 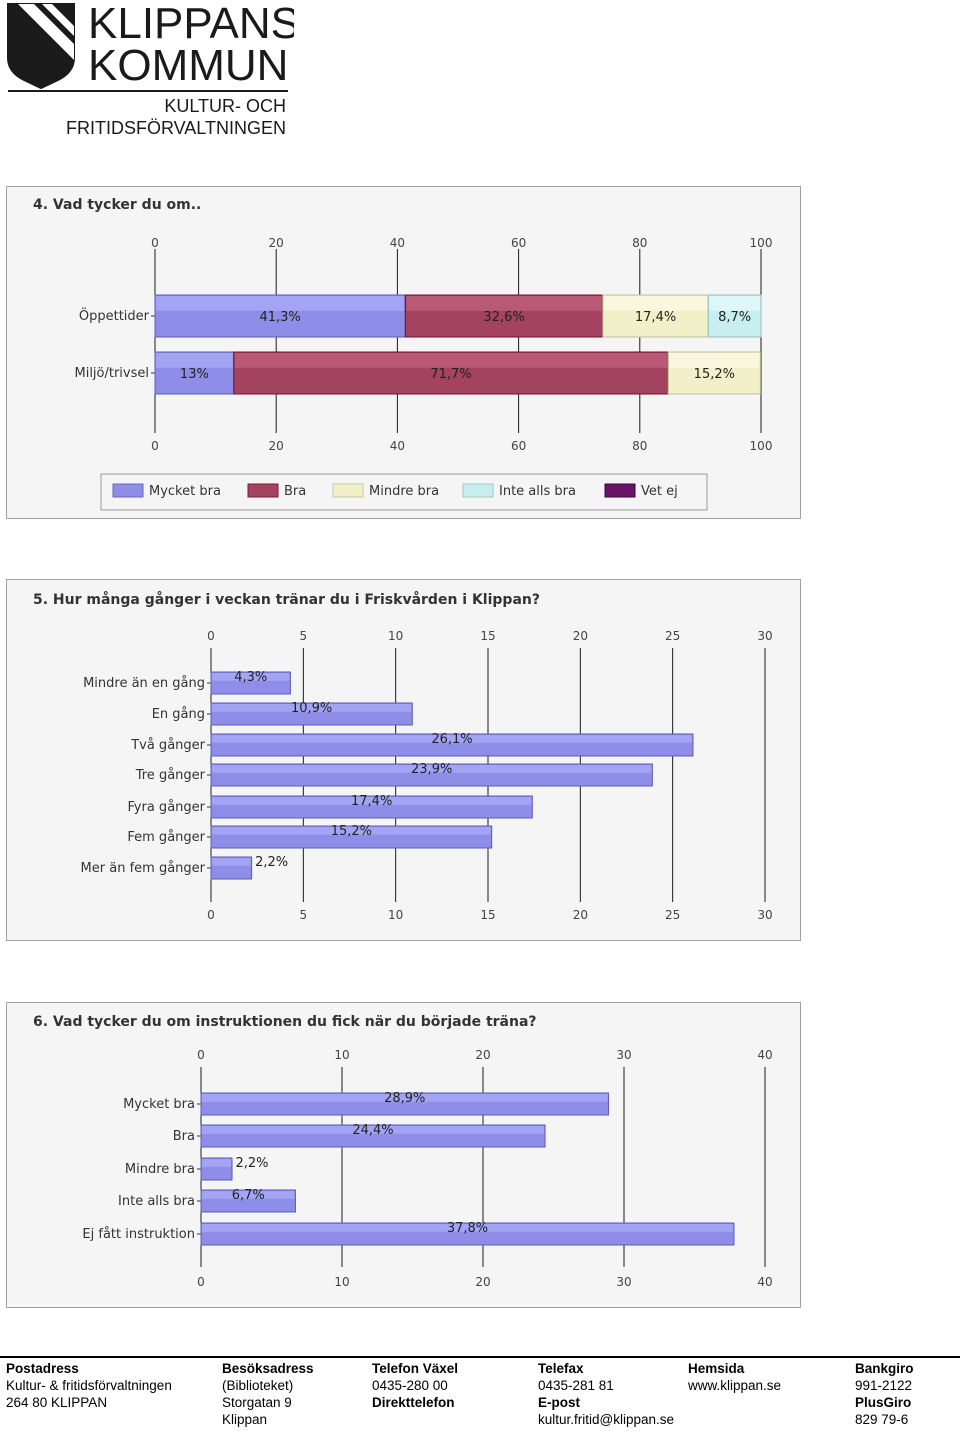 What do you see at coordinates (397, 243) in the screenshot?
I see `x-tick-label-top: 40` at bounding box center [397, 243].